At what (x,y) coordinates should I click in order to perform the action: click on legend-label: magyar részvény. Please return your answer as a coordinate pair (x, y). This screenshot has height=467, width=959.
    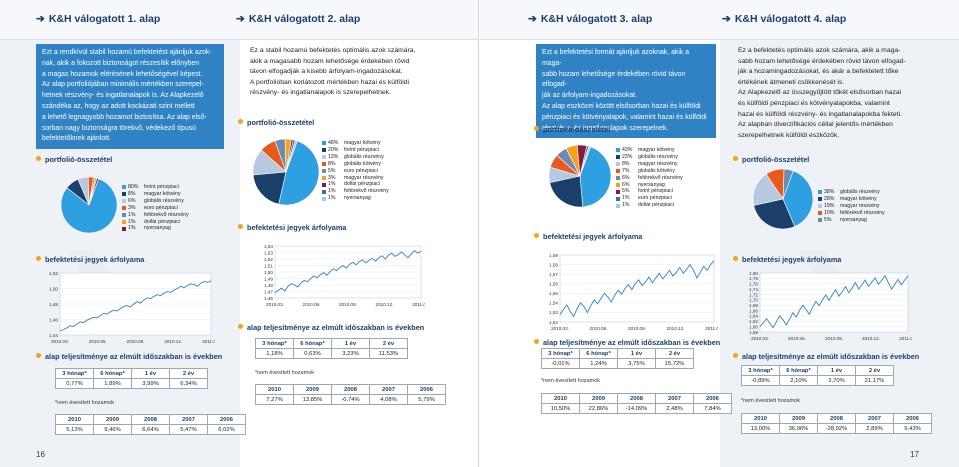
    Looking at the image, I should click on (658, 163).